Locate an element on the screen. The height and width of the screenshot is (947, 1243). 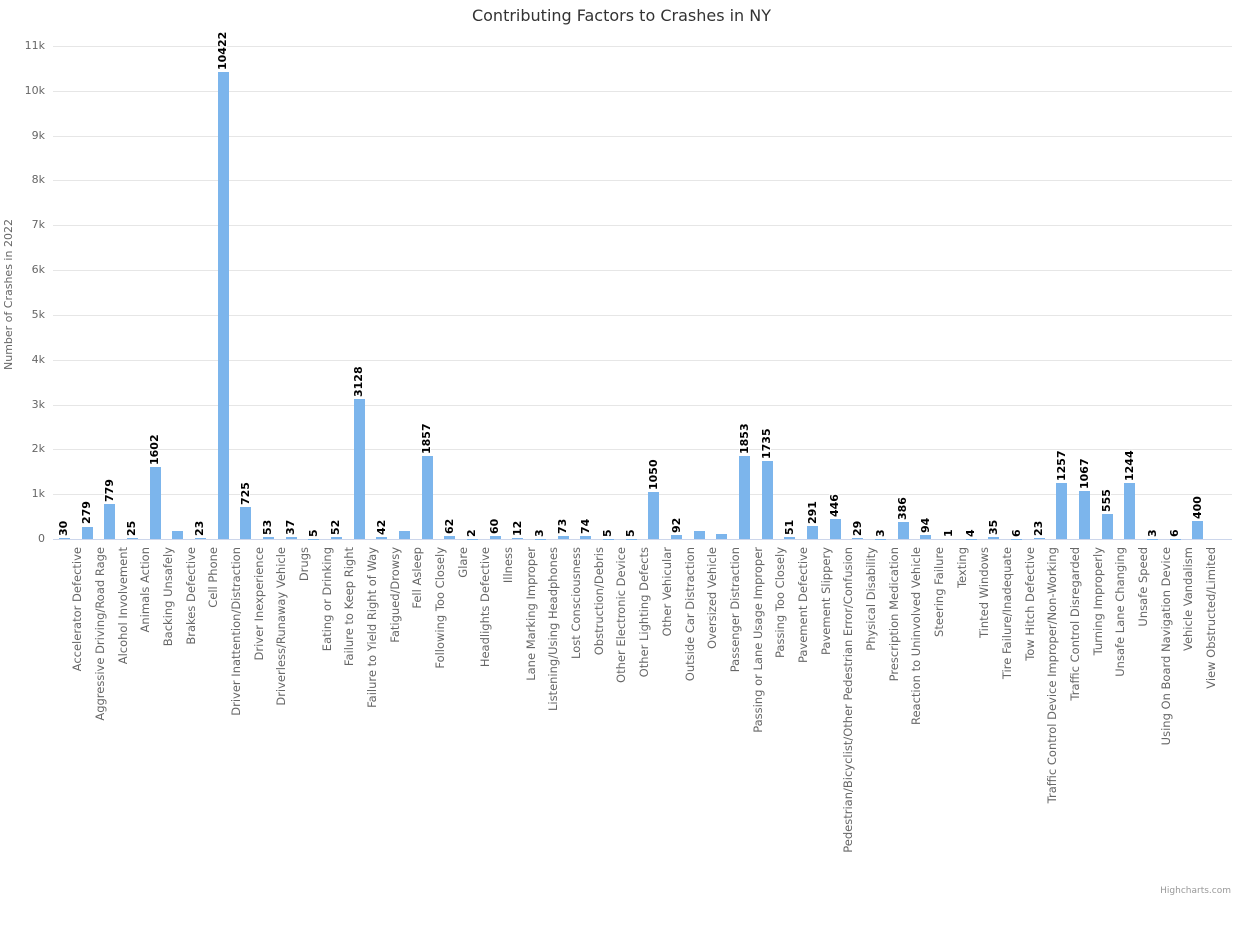
data-label: 779 is located at coordinates (109, 490).